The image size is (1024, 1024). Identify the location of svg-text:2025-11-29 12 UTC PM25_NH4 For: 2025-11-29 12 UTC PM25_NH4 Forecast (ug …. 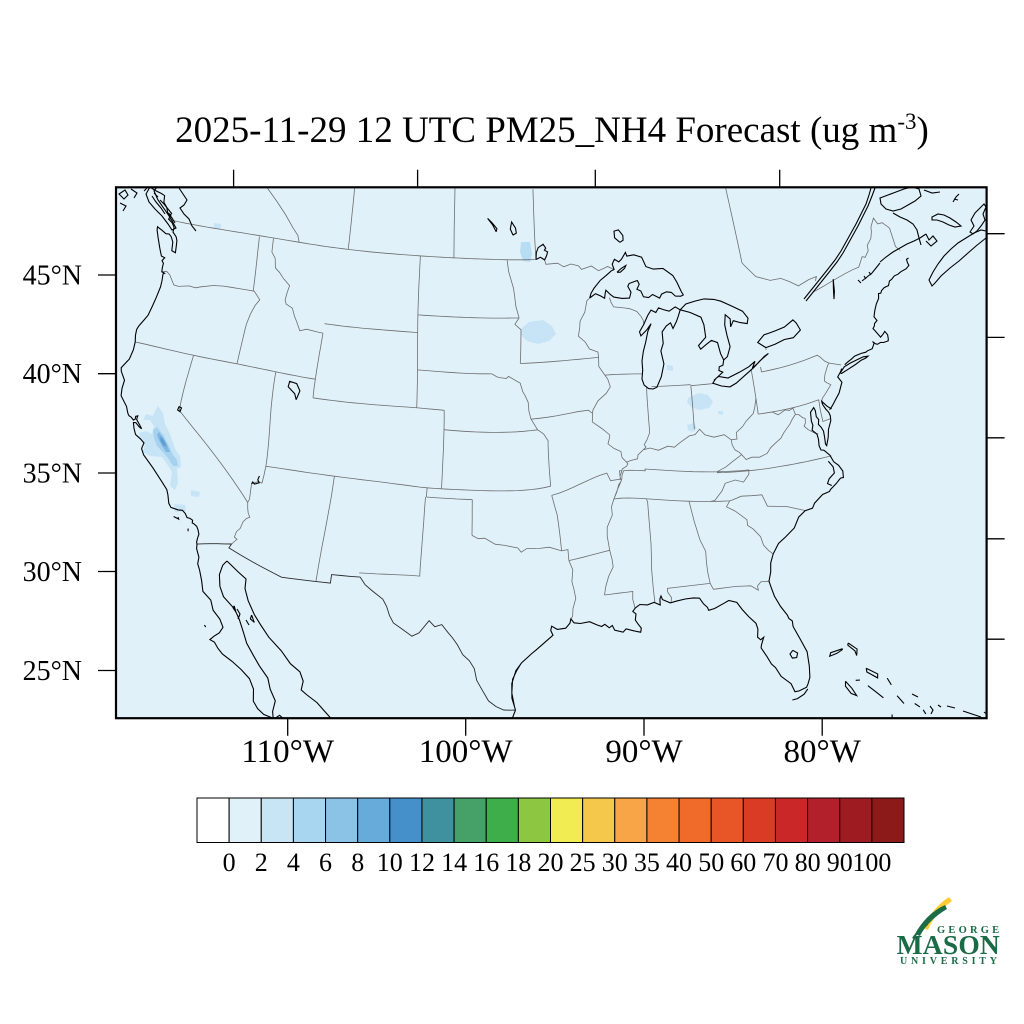
(552, 130).